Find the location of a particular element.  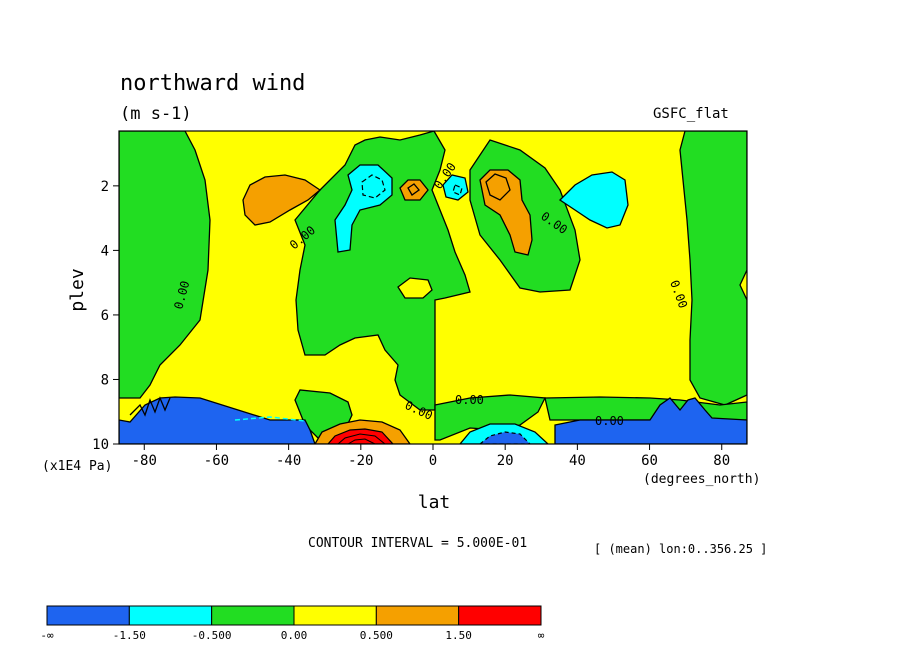

contour-dashed-surface-left is located at coordinates (270, 419).